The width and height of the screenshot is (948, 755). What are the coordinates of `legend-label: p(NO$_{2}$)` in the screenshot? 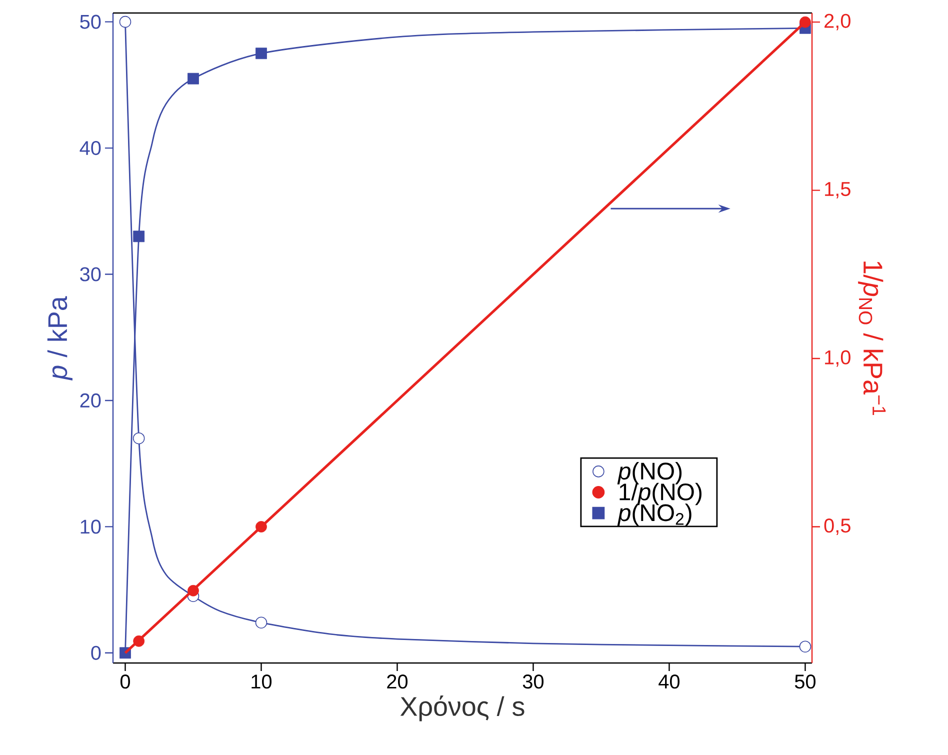 It's located at (654, 515).